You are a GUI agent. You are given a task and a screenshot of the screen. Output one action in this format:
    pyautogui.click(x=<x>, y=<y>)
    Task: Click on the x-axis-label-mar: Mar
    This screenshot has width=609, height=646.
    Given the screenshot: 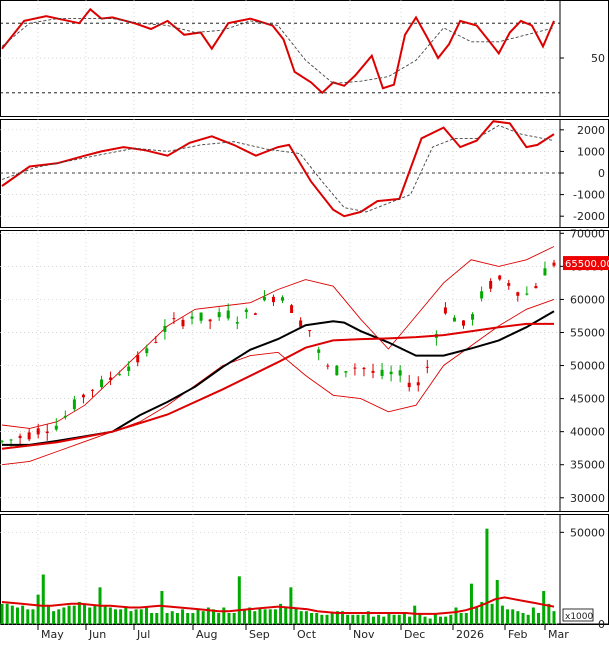 What is the action you would take?
    pyautogui.click(x=558, y=634)
    